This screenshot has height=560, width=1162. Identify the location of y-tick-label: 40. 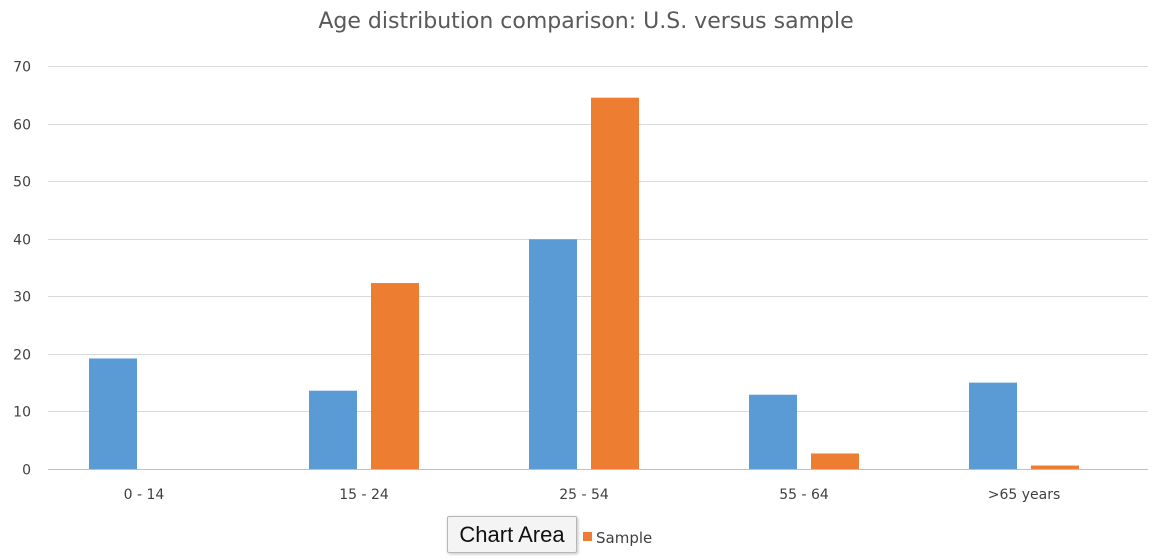
(22, 241).